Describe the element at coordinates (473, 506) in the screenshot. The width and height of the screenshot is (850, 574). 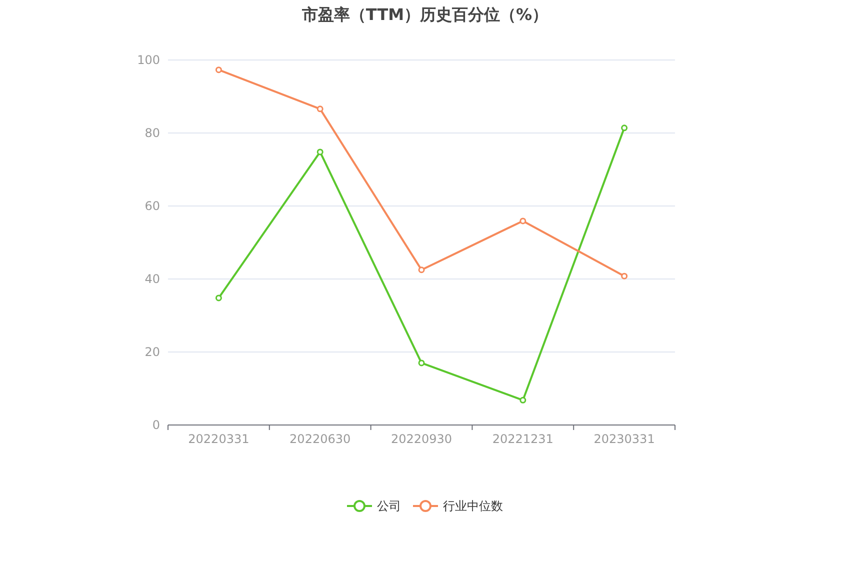
I see `legend-label: 行业中位数` at that location.